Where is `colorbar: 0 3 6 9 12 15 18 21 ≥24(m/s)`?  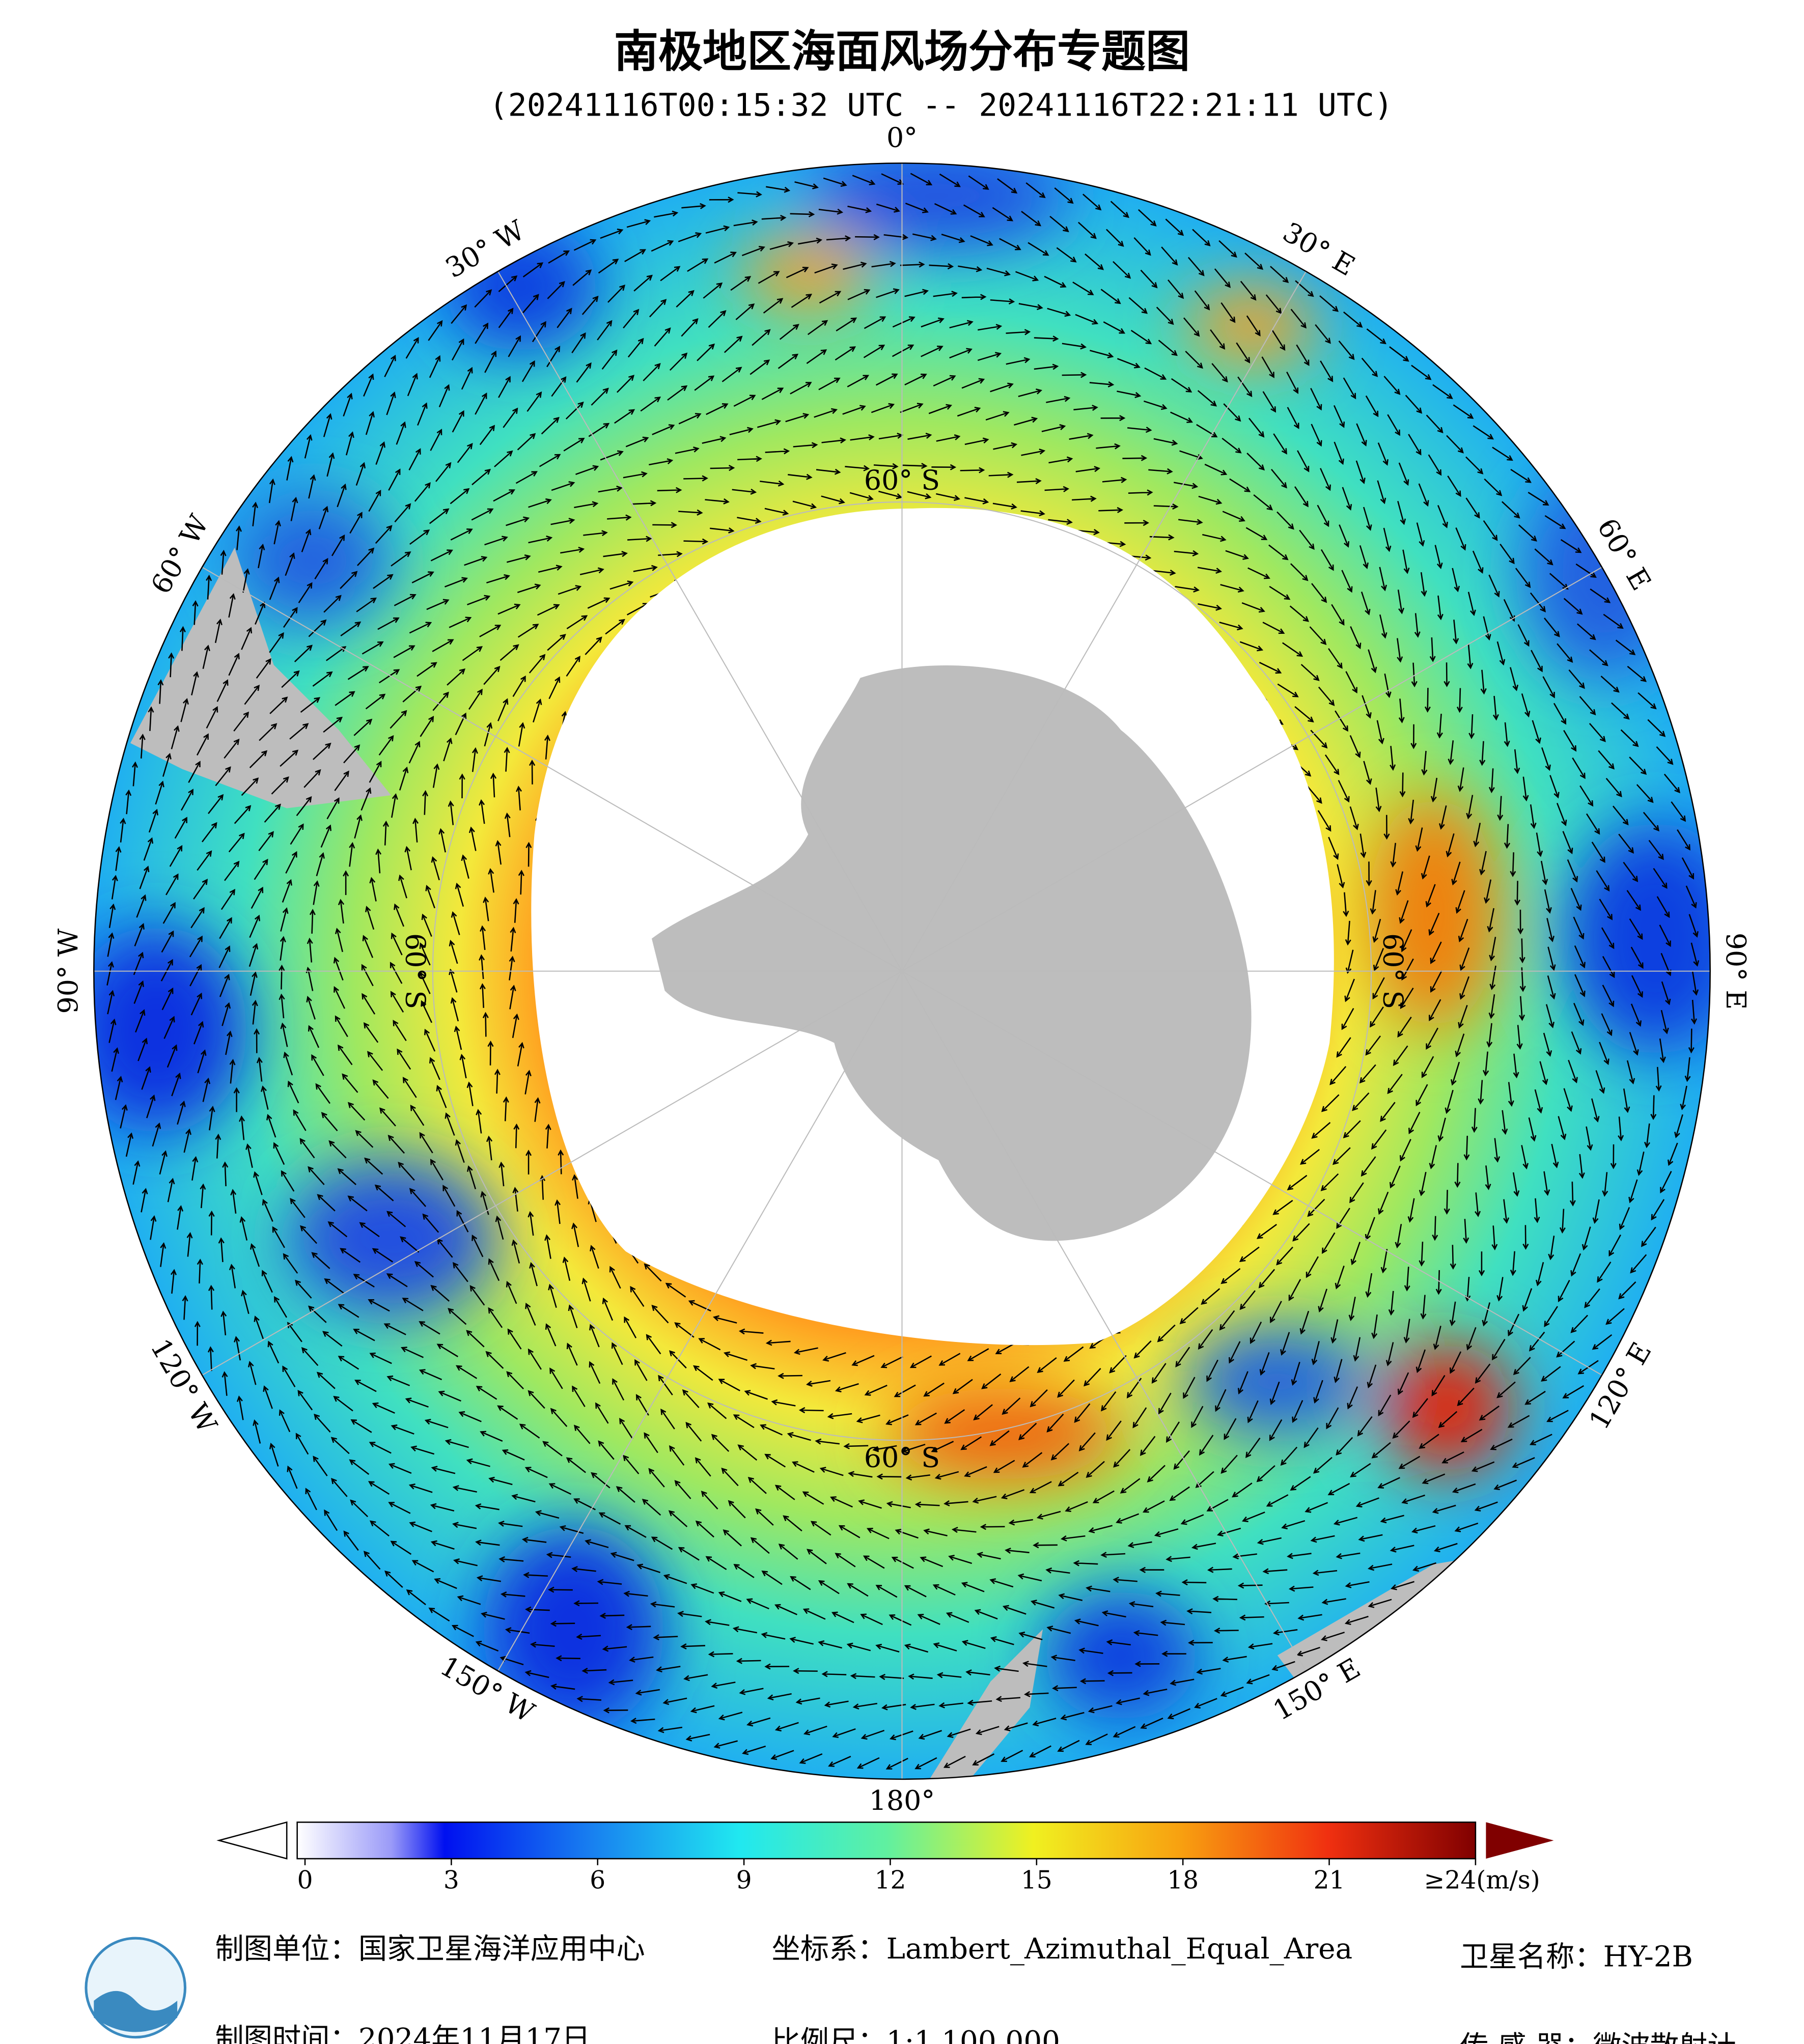 colorbar: 0 3 6 9 12 15 18 21 ≥24(m/s) is located at coordinates (885, 1858).